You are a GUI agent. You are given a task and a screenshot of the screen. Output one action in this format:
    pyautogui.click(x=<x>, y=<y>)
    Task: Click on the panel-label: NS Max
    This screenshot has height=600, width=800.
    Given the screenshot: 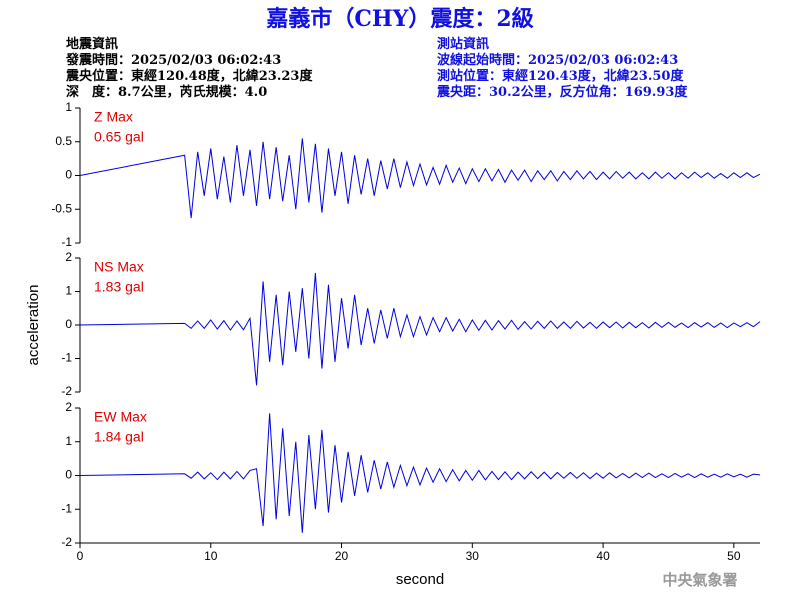 What is the action you would take?
    pyautogui.click(x=119, y=267)
    